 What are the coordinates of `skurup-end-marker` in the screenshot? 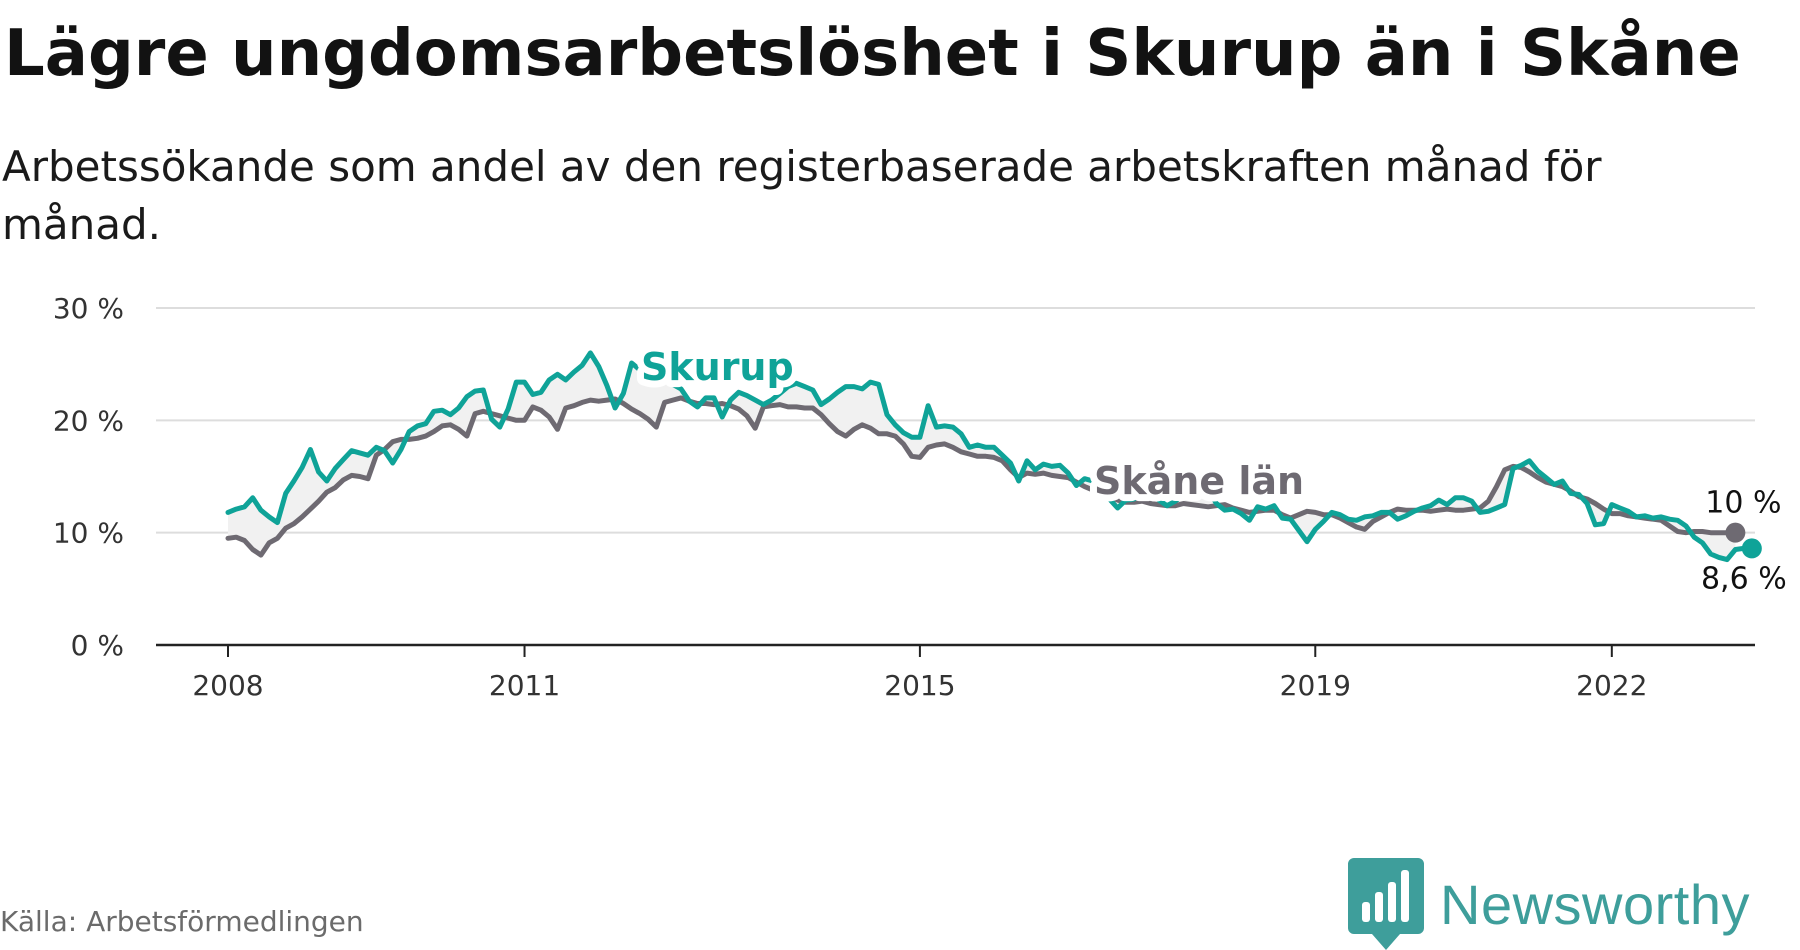 It's located at (1751, 548).